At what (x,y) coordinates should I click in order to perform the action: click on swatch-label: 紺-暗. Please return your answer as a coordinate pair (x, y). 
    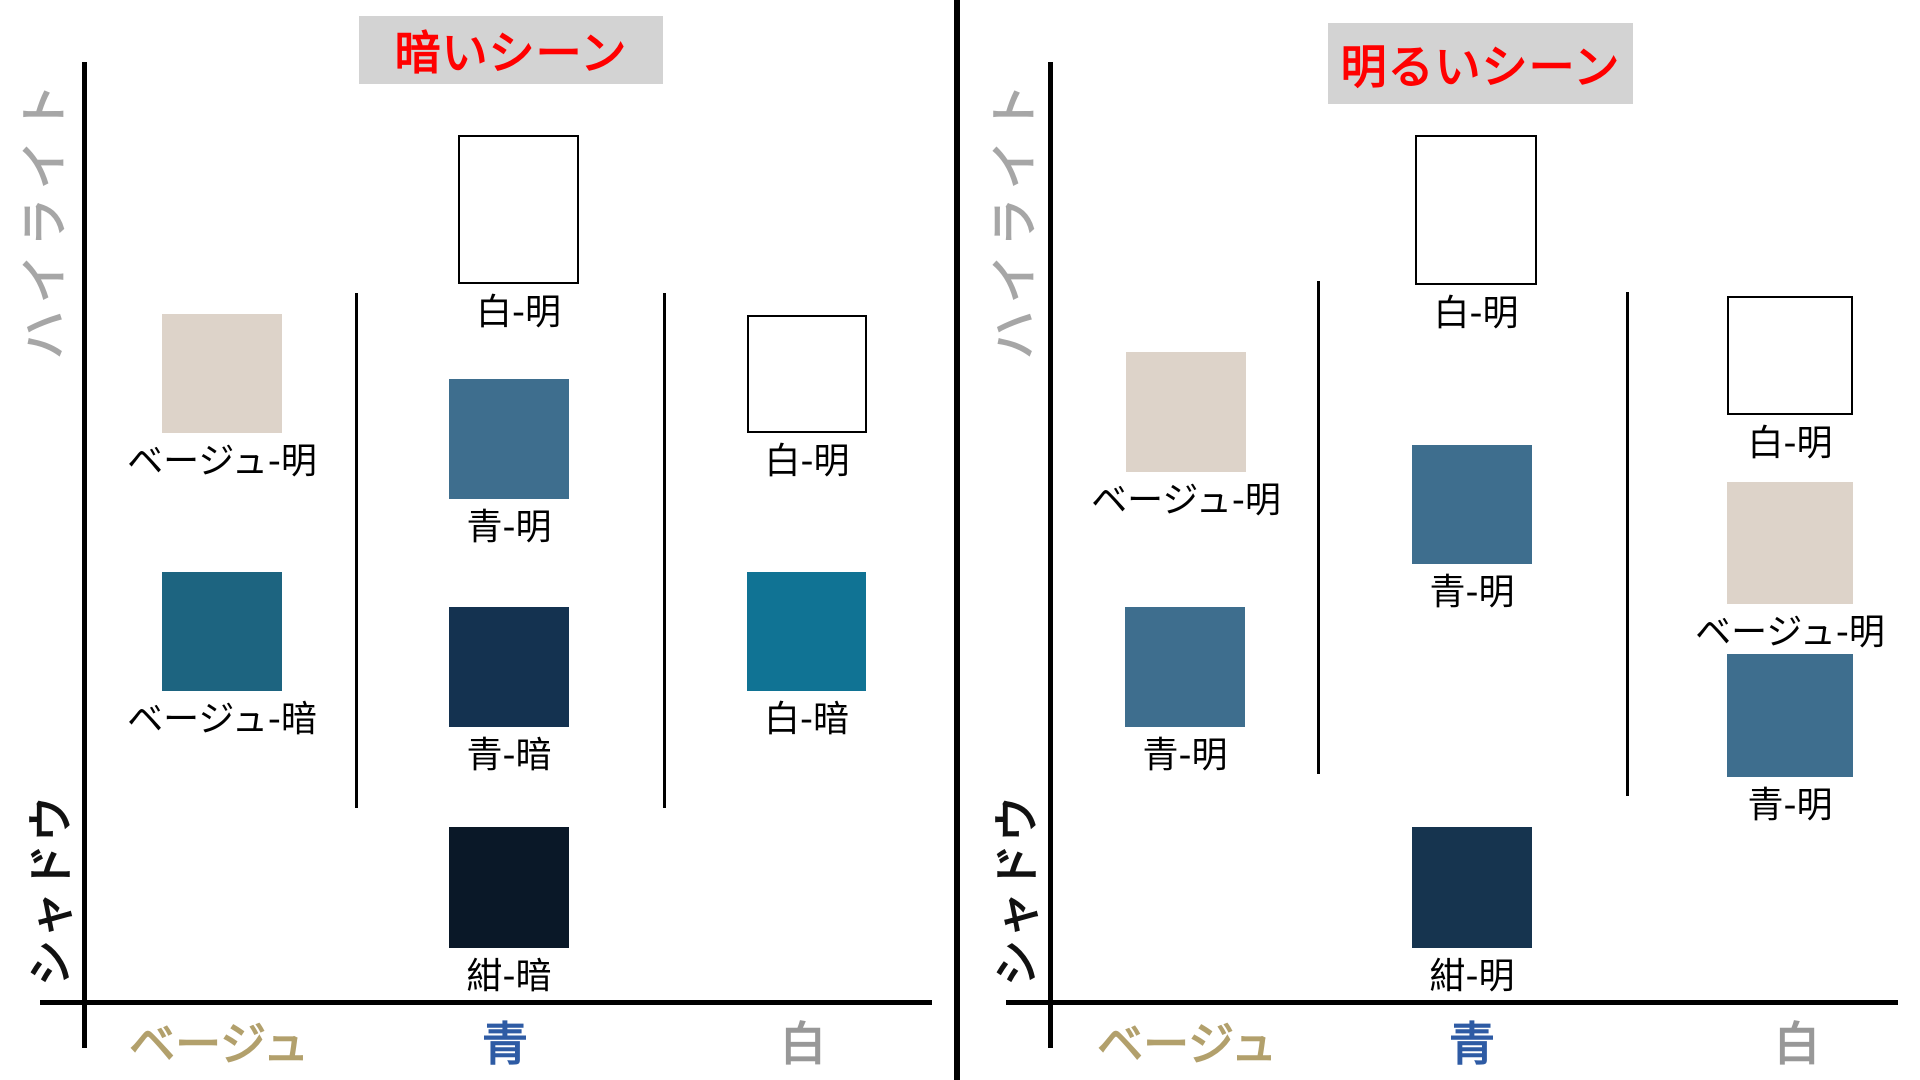
    Looking at the image, I should click on (509, 976).